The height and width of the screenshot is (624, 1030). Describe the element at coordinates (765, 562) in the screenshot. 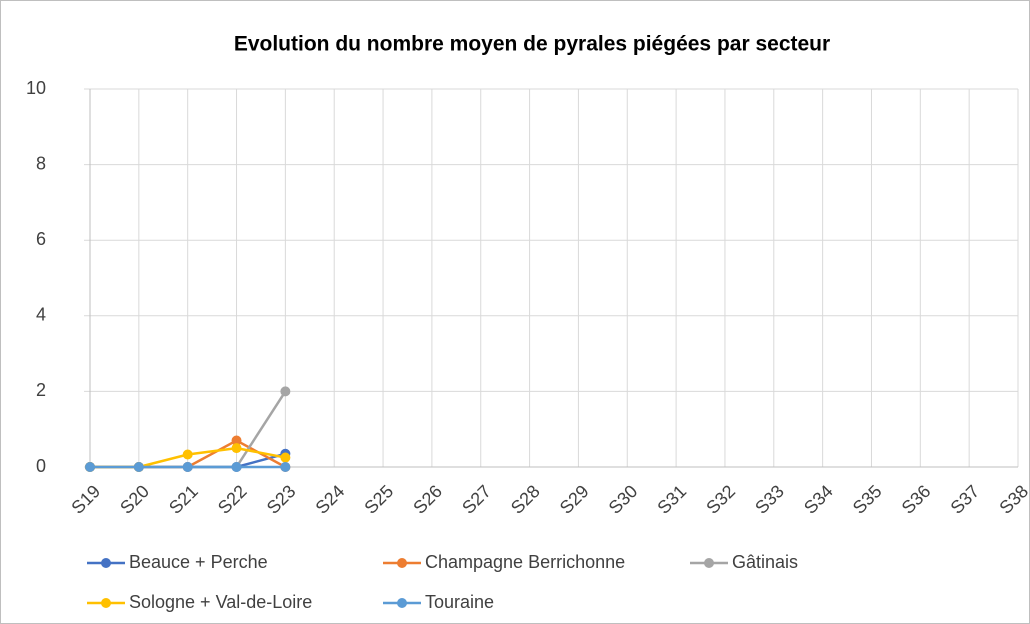

I see `legend-label: Gâtinais` at that location.